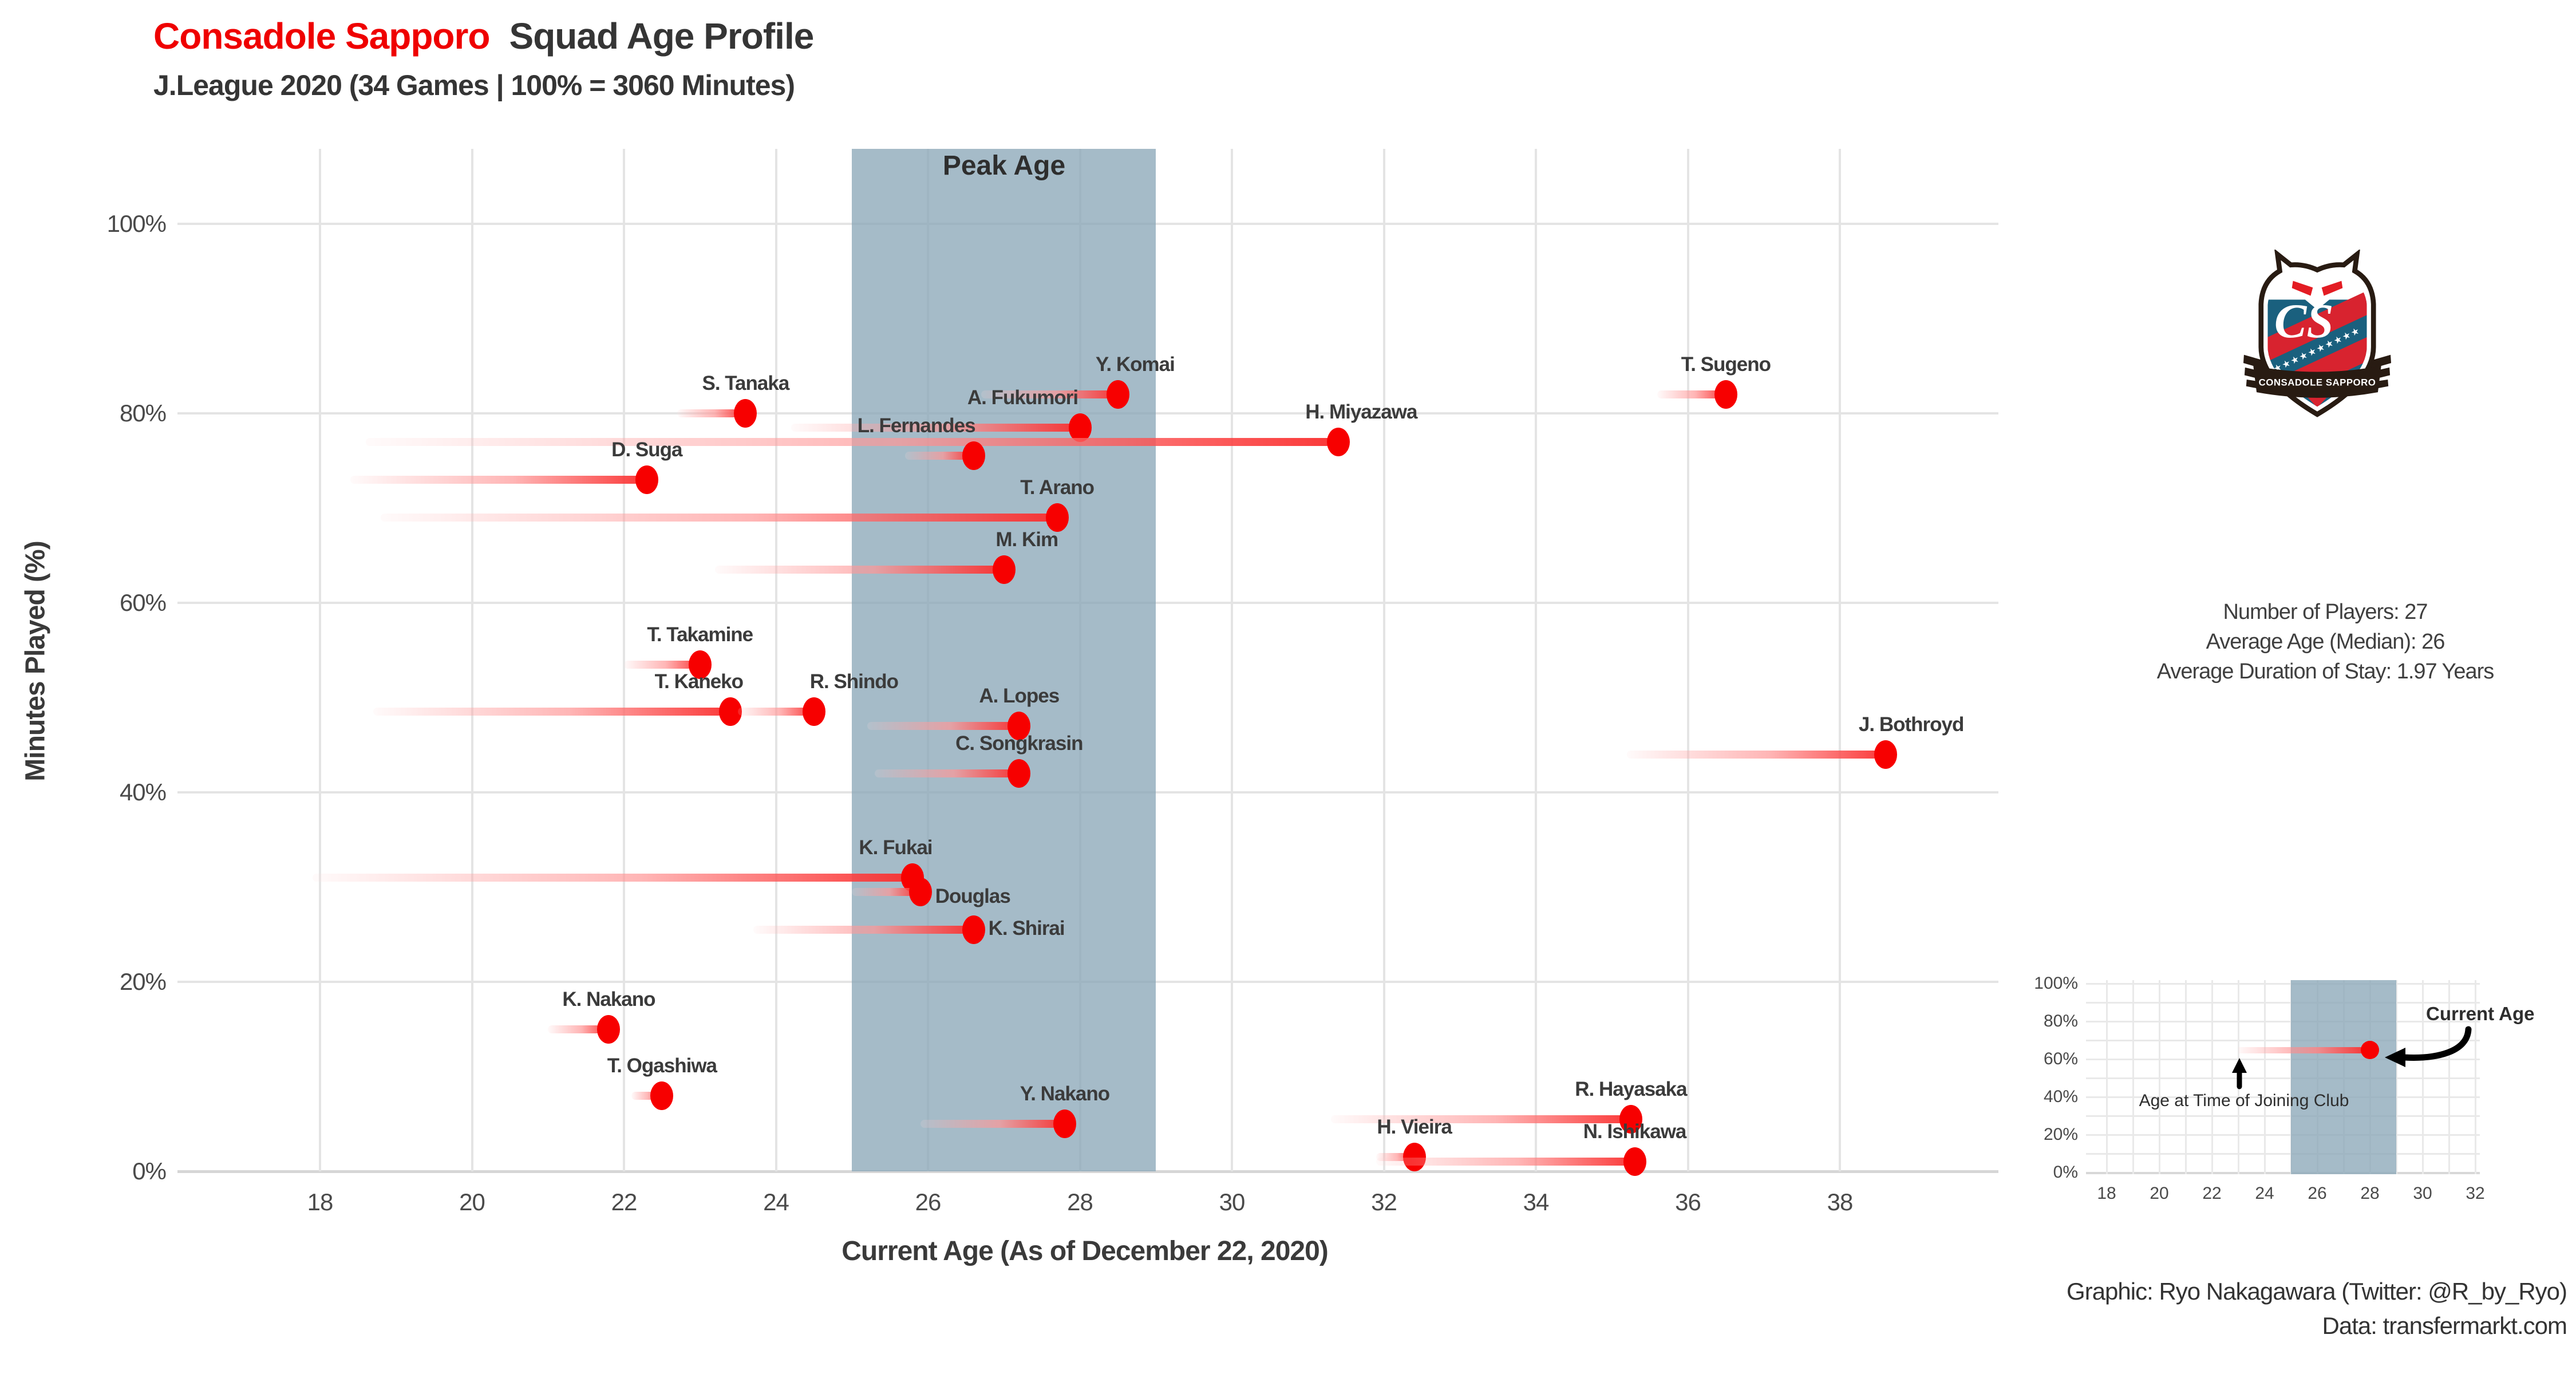 This screenshot has height=1374, width=2576. Describe the element at coordinates (1049, 394) in the screenshot. I see `player-trail-Y-Komai` at that location.